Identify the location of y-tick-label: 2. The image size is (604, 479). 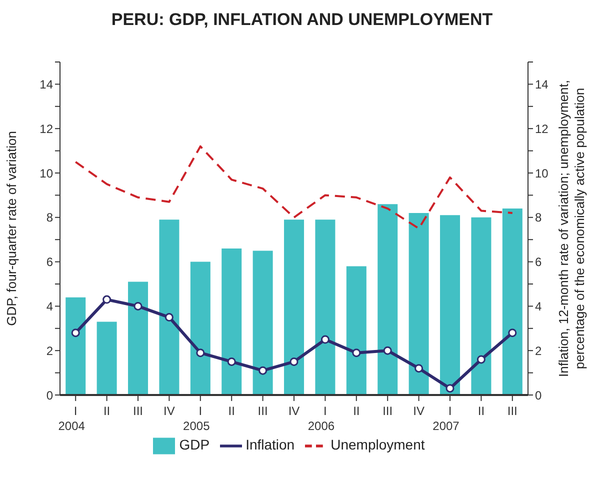
(50, 351).